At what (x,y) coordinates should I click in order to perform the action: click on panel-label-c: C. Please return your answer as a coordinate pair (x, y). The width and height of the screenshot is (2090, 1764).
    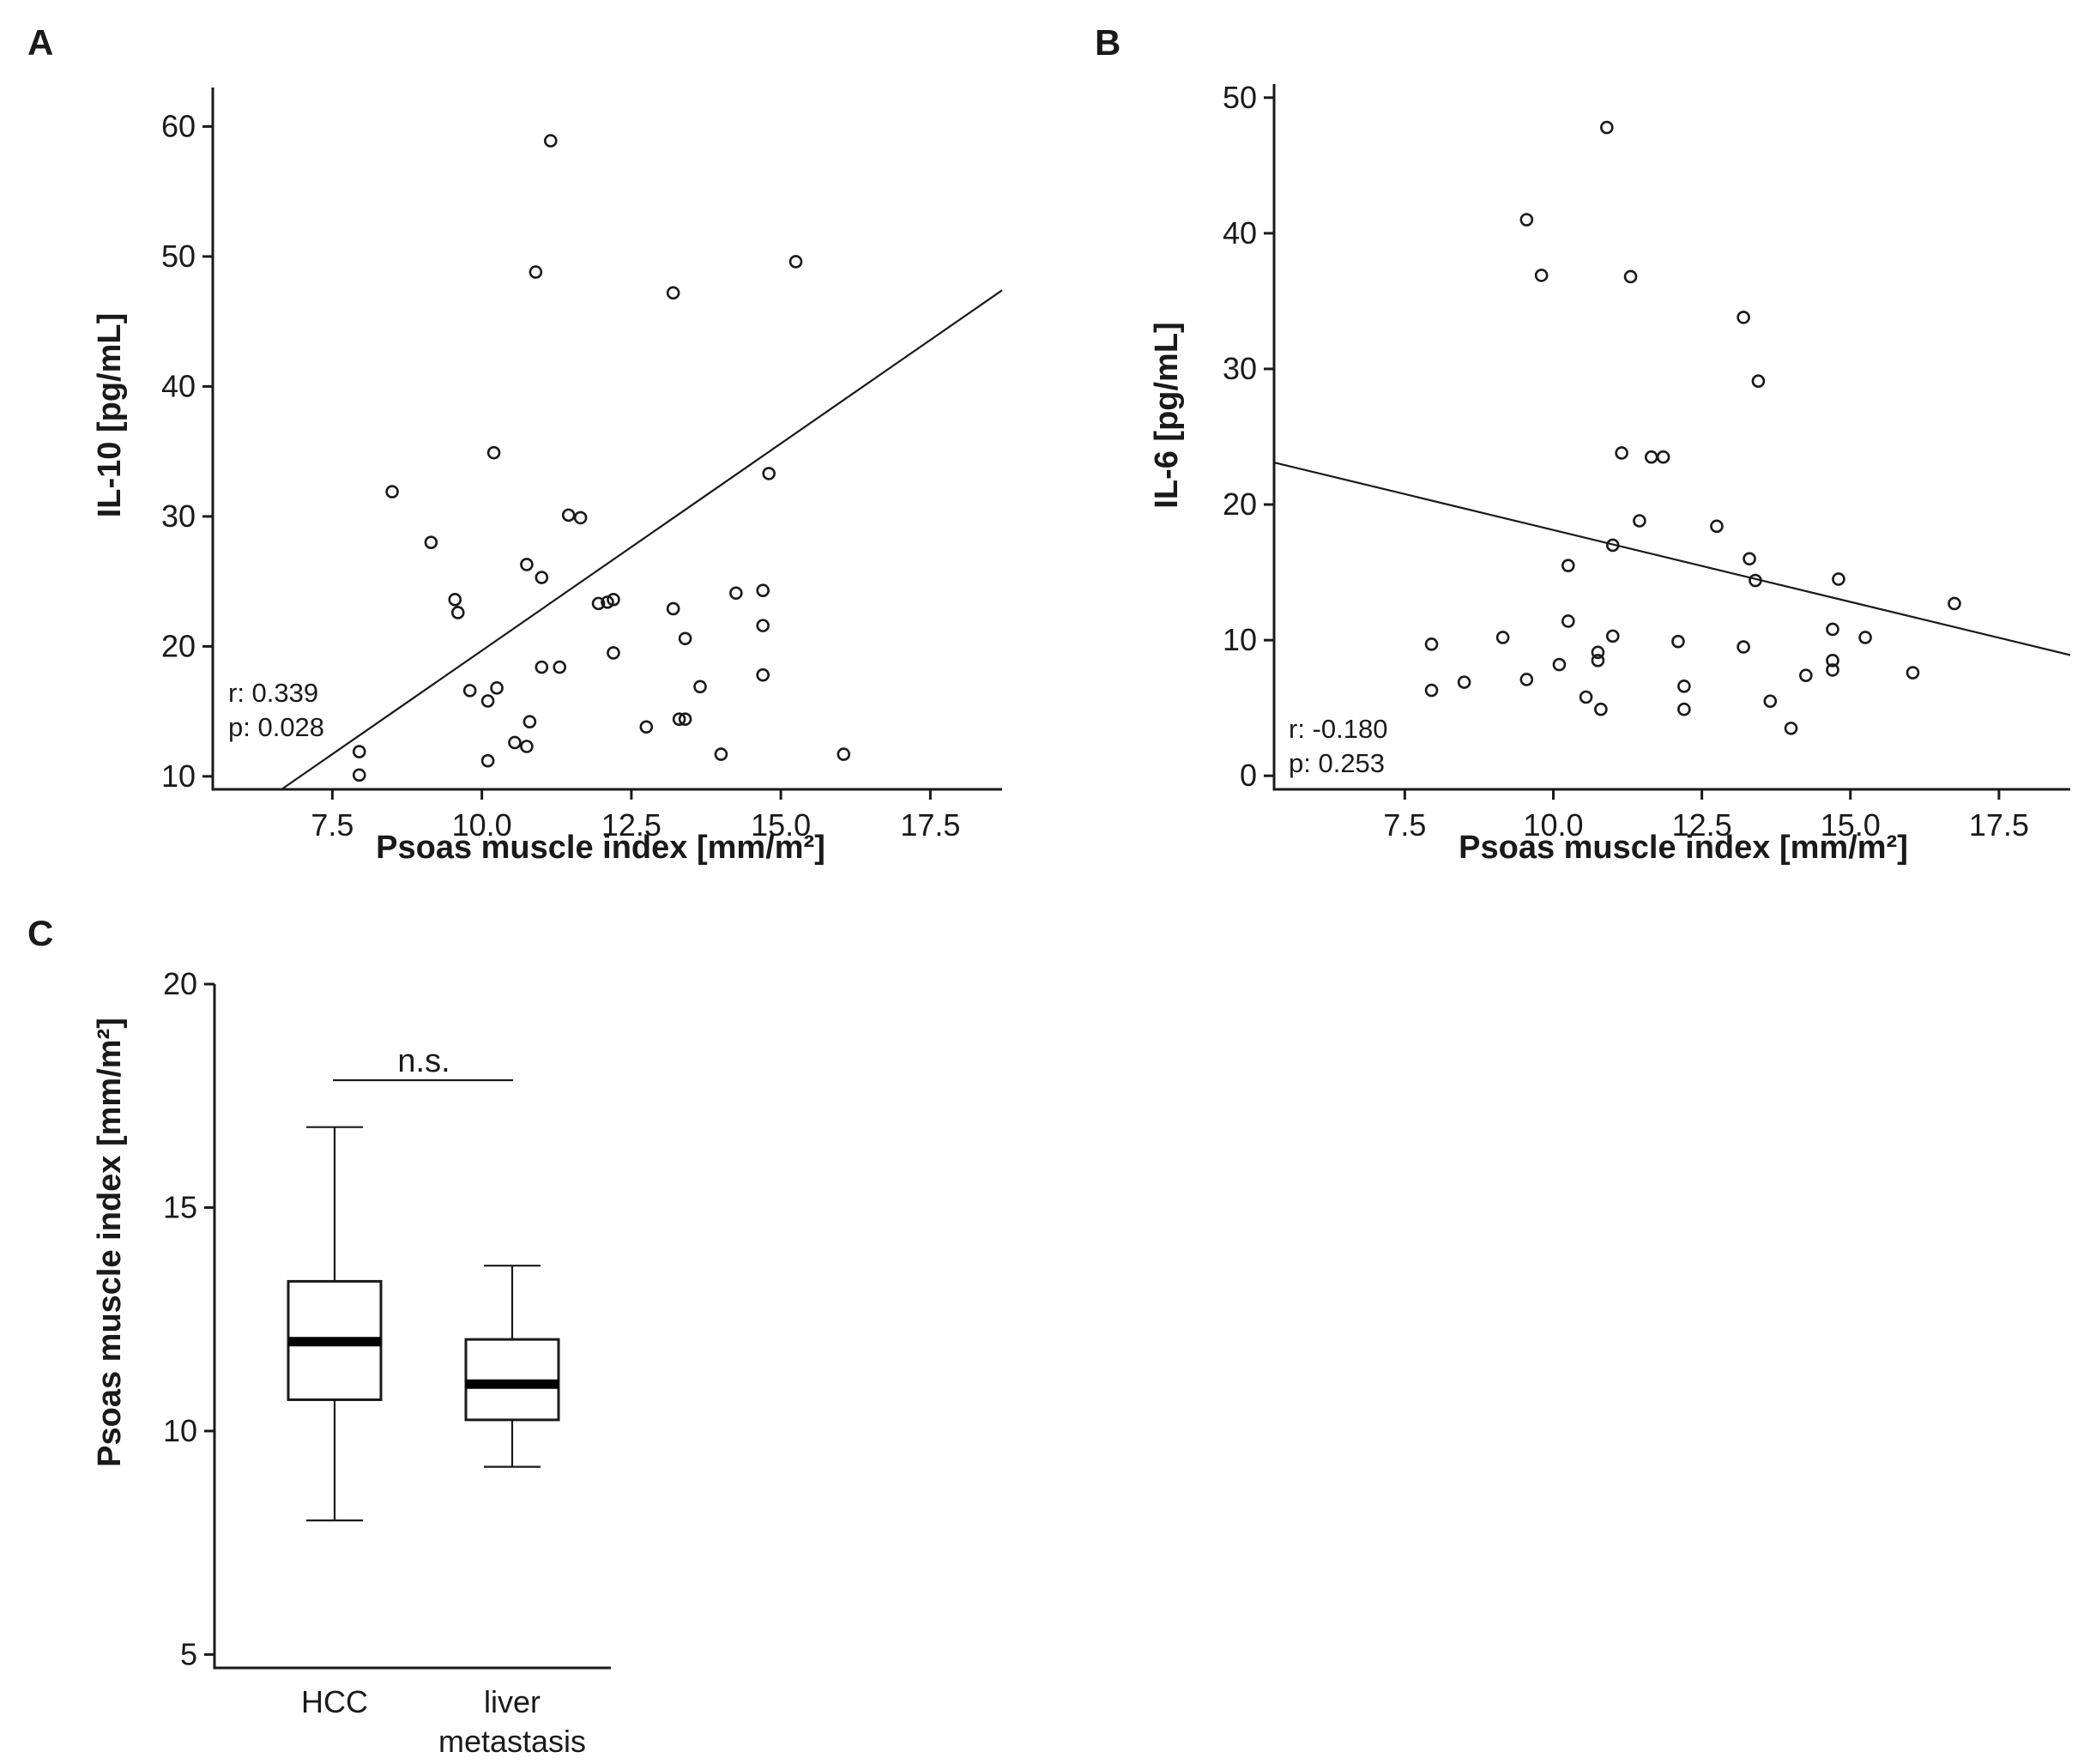
    Looking at the image, I should click on (40, 933).